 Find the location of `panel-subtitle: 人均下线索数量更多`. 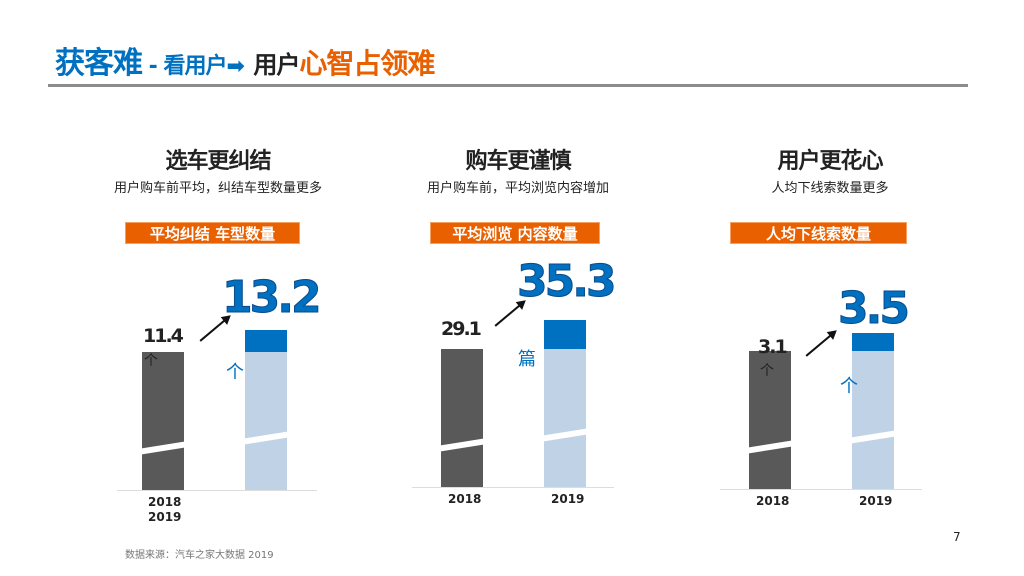

panel-subtitle: 人均下线索数量更多 is located at coordinates (830, 188).